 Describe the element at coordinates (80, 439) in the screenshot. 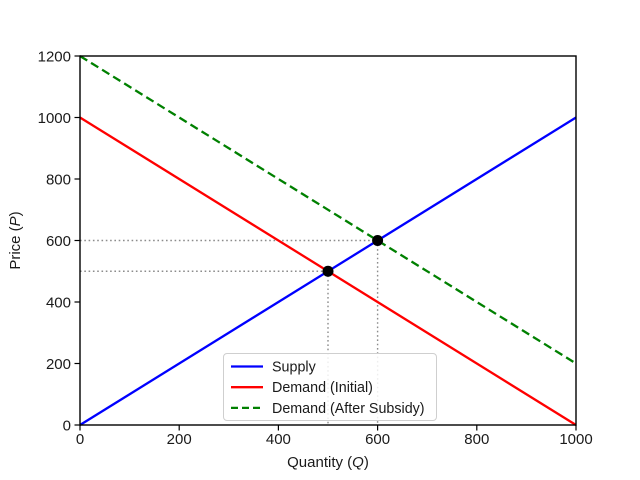

I see `x-tick-label-0: 0` at that location.